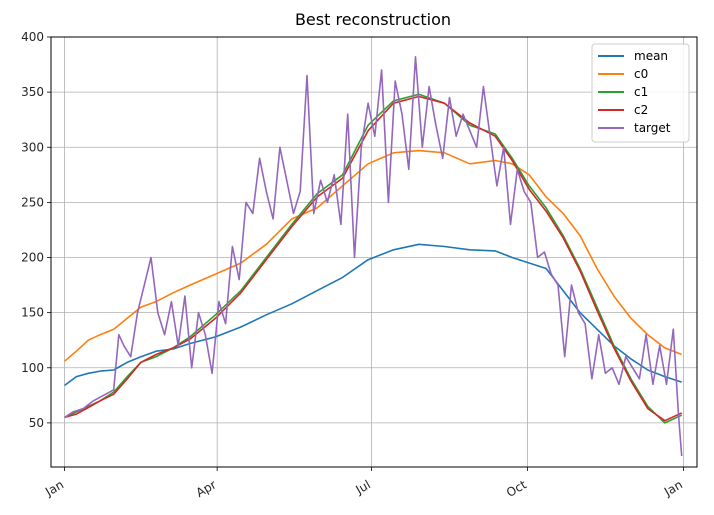 Image resolution: width=714 pixels, height=515 pixels. Describe the element at coordinates (36, 230) in the screenshot. I see `y-axis: 50 100 150 200 250 300 350 400` at that location.